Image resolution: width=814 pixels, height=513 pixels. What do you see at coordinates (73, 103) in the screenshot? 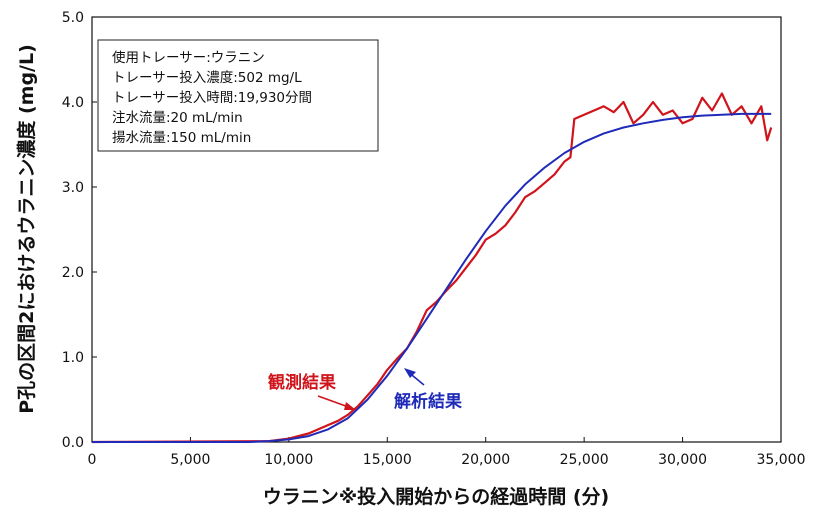
I see `y-tick-label: 4.0` at bounding box center [73, 103].